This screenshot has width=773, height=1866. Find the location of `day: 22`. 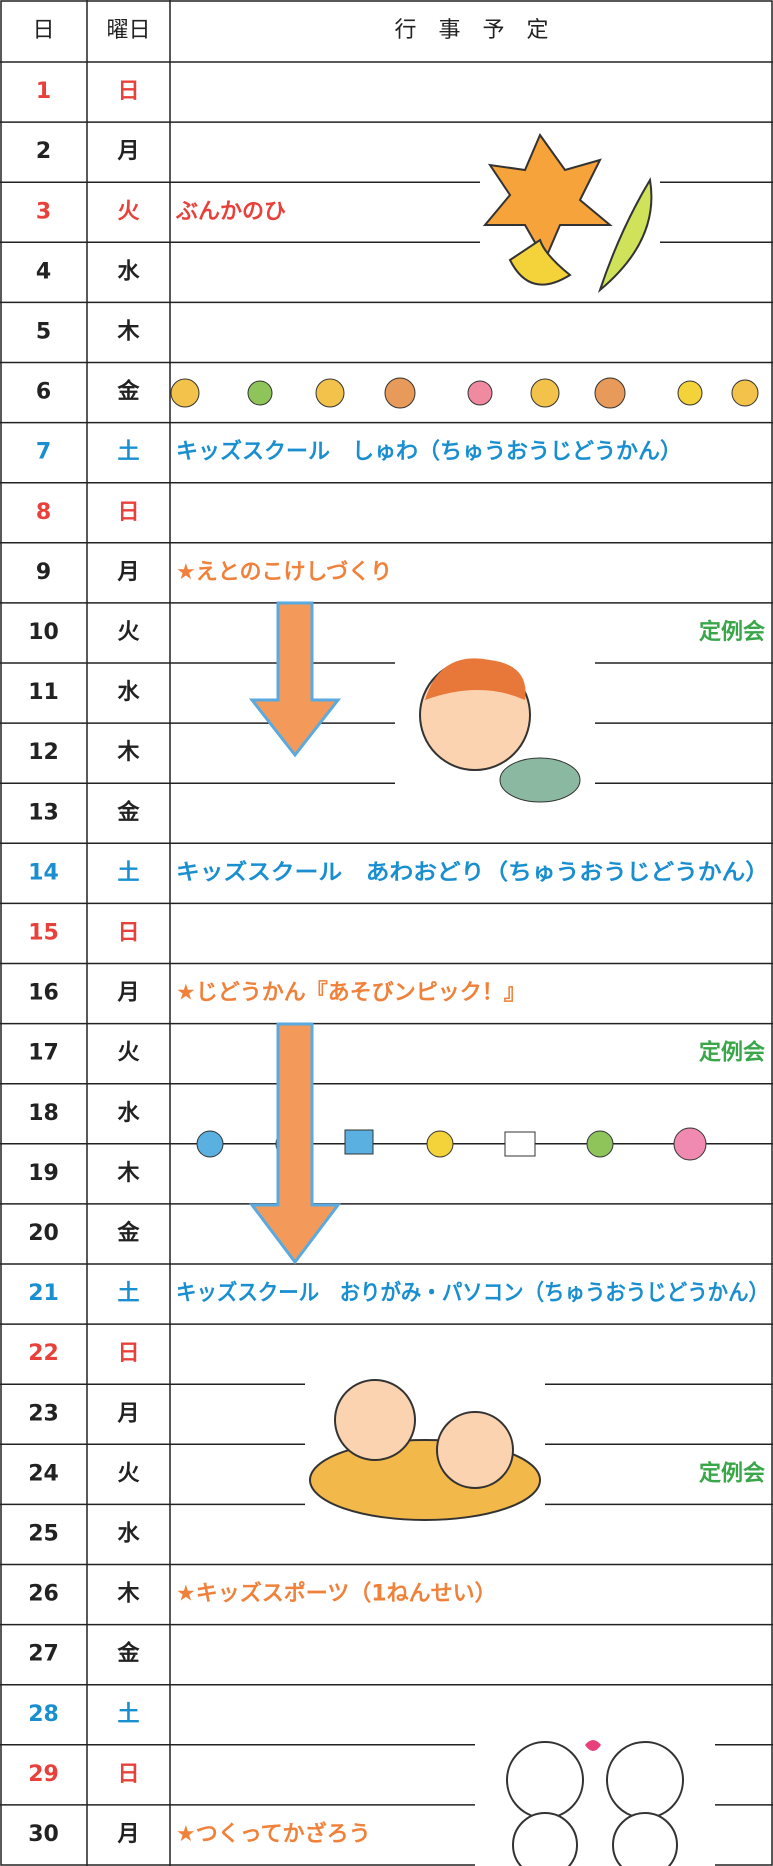

day: 22 is located at coordinates (43, 1353).